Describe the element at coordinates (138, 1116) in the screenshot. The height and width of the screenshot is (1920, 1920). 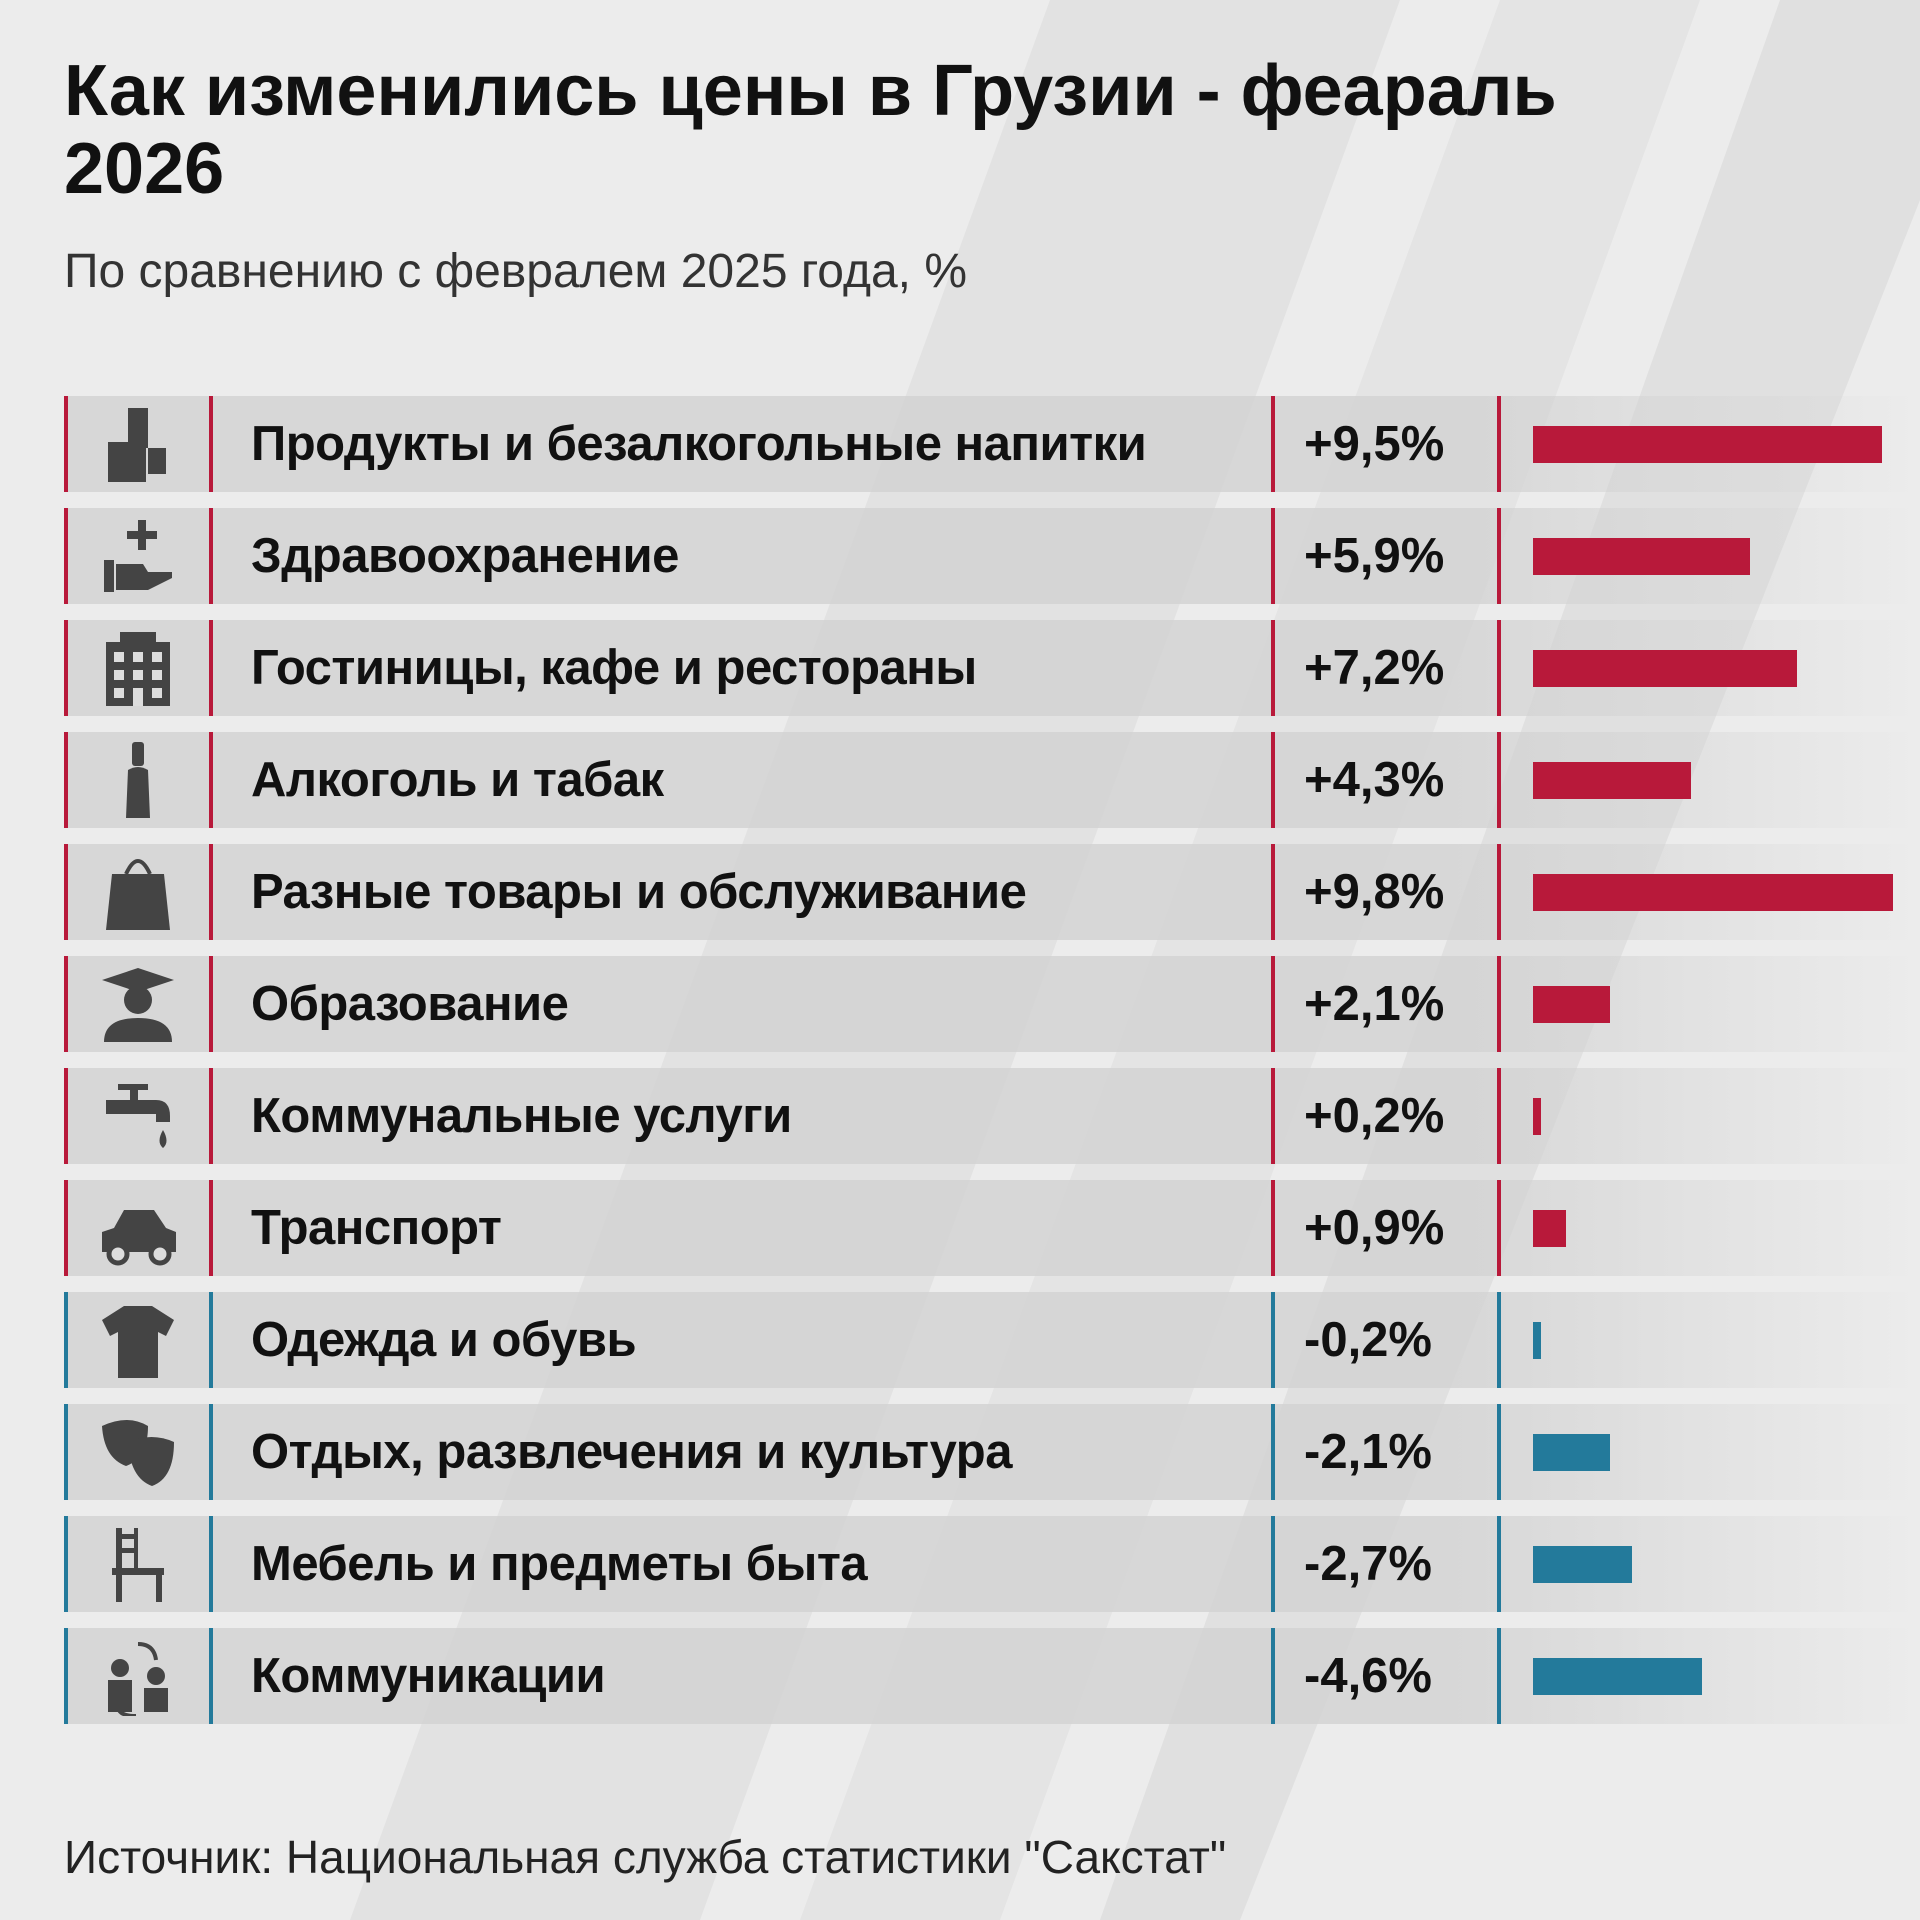
I see `faucet-icon` at that location.